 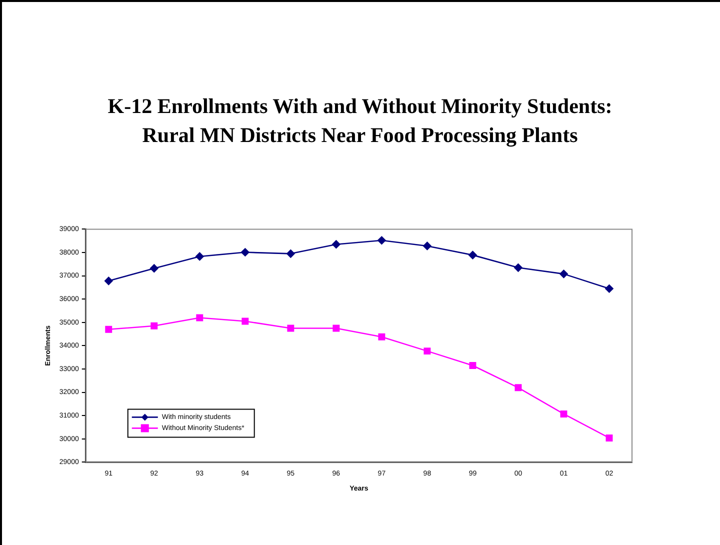 I want to click on chart-title: K-12 Enrollments With and Without Minority Students: Rural MN Districts Near Food Processing Plants, so click(x=360, y=121).